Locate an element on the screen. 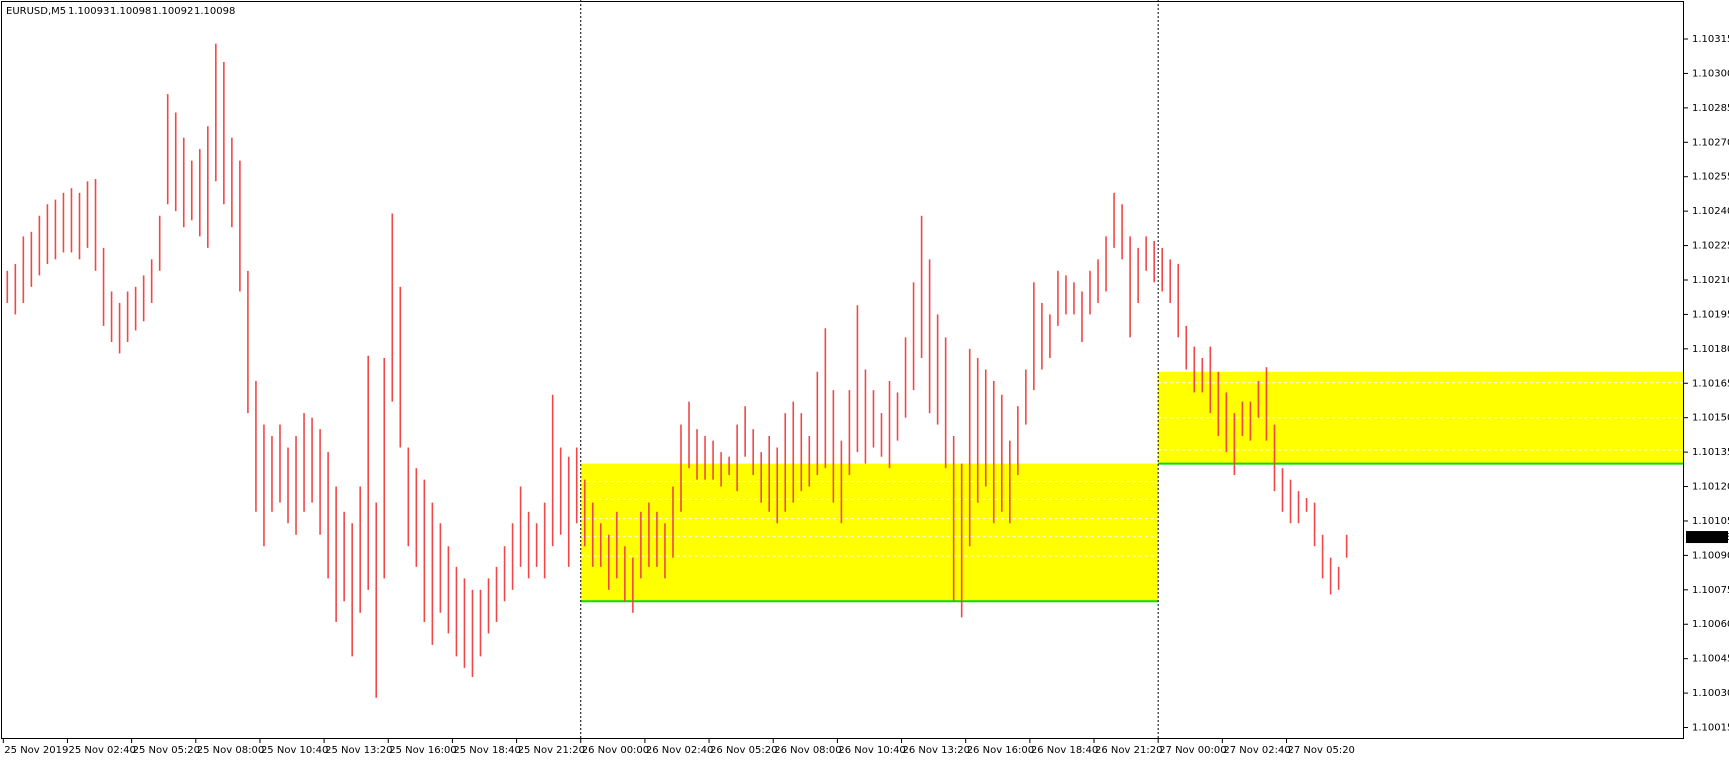 The height and width of the screenshot is (760, 1729). x-tick-label: 26 Nov 10:40 is located at coordinates (871, 750).